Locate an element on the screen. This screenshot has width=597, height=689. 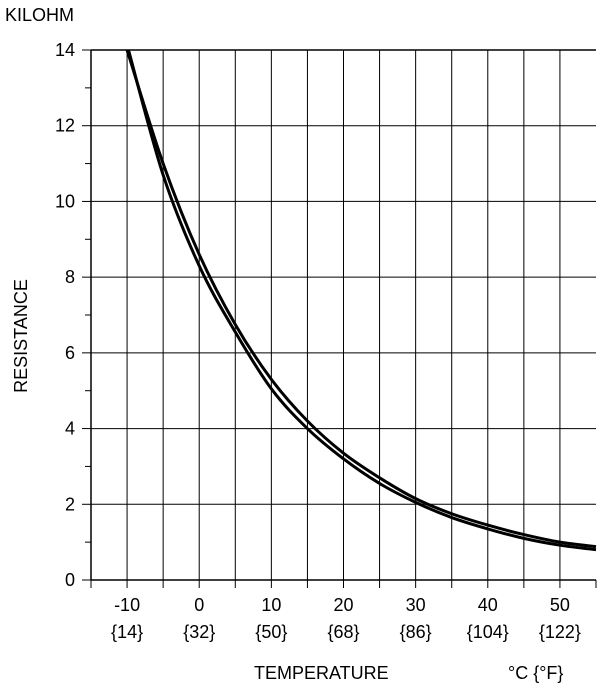
x-tick-label-celsius: 50 is located at coordinates (560, 605).